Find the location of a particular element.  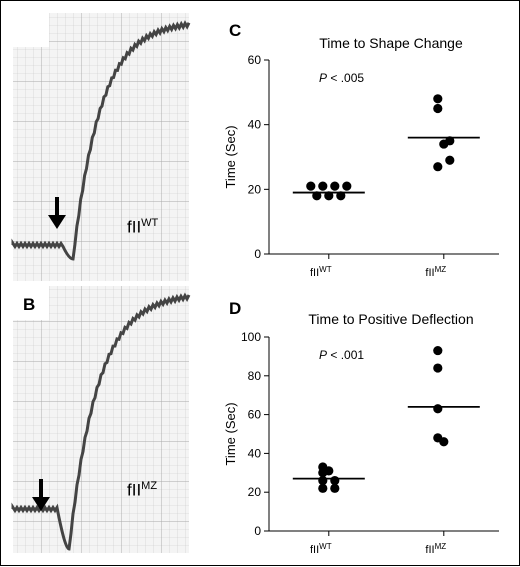

trace-b-notch is located at coordinates (31, 303).